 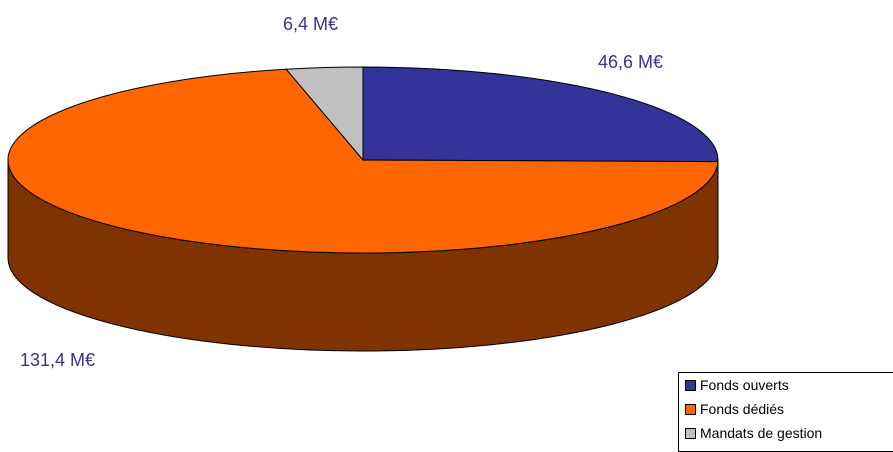 What do you see at coordinates (744, 385) in the screenshot?
I see `legend-label-fonds-ouverts: Fonds ouverts` at bounding box center [744, 385].